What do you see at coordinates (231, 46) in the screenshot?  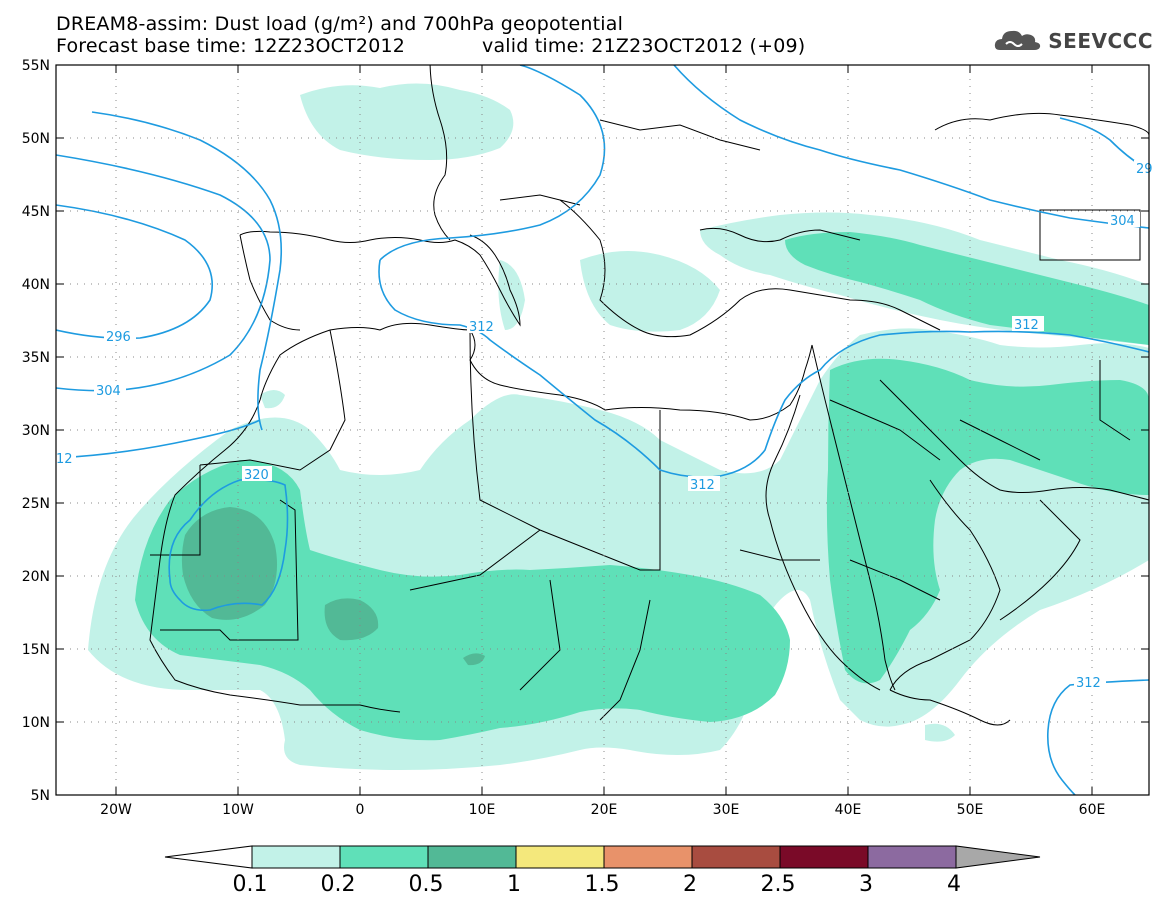 I see `forecast-base-time: Forecast base time: 12Z23OCT2012` at bounding box center [231, 46].